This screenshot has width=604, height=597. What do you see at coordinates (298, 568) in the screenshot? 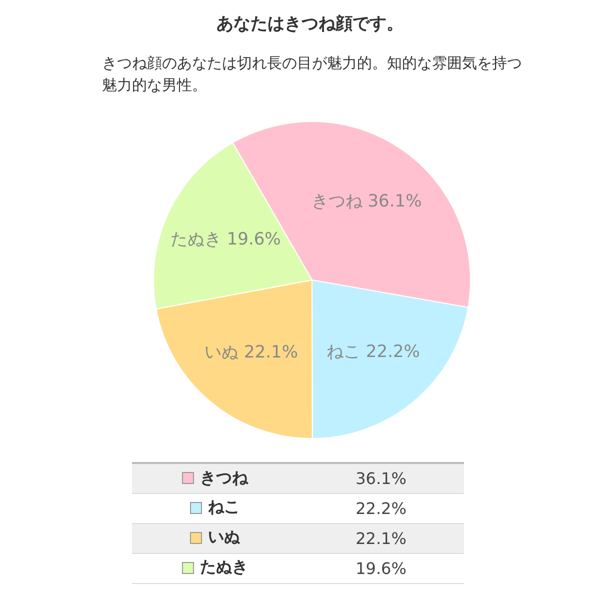
I see `table-row: たぬき 19.6%` at bounding box center [298, 568].